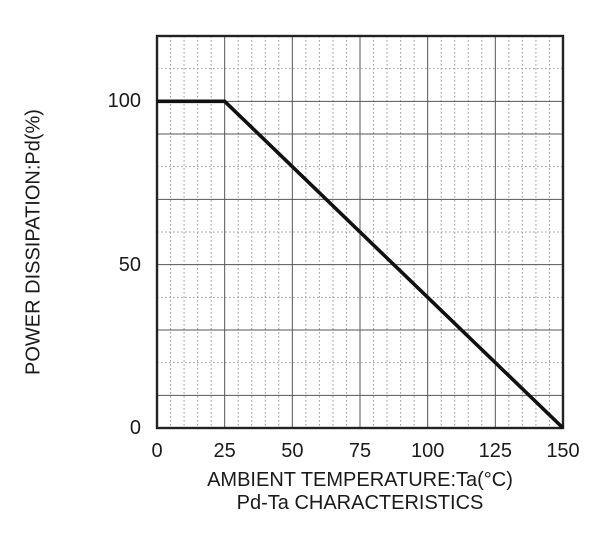 The image size is (614, 539). Describe the element at coordinates (157, 451) in the screenshot. I see `x-tick-label: 0` at that location.